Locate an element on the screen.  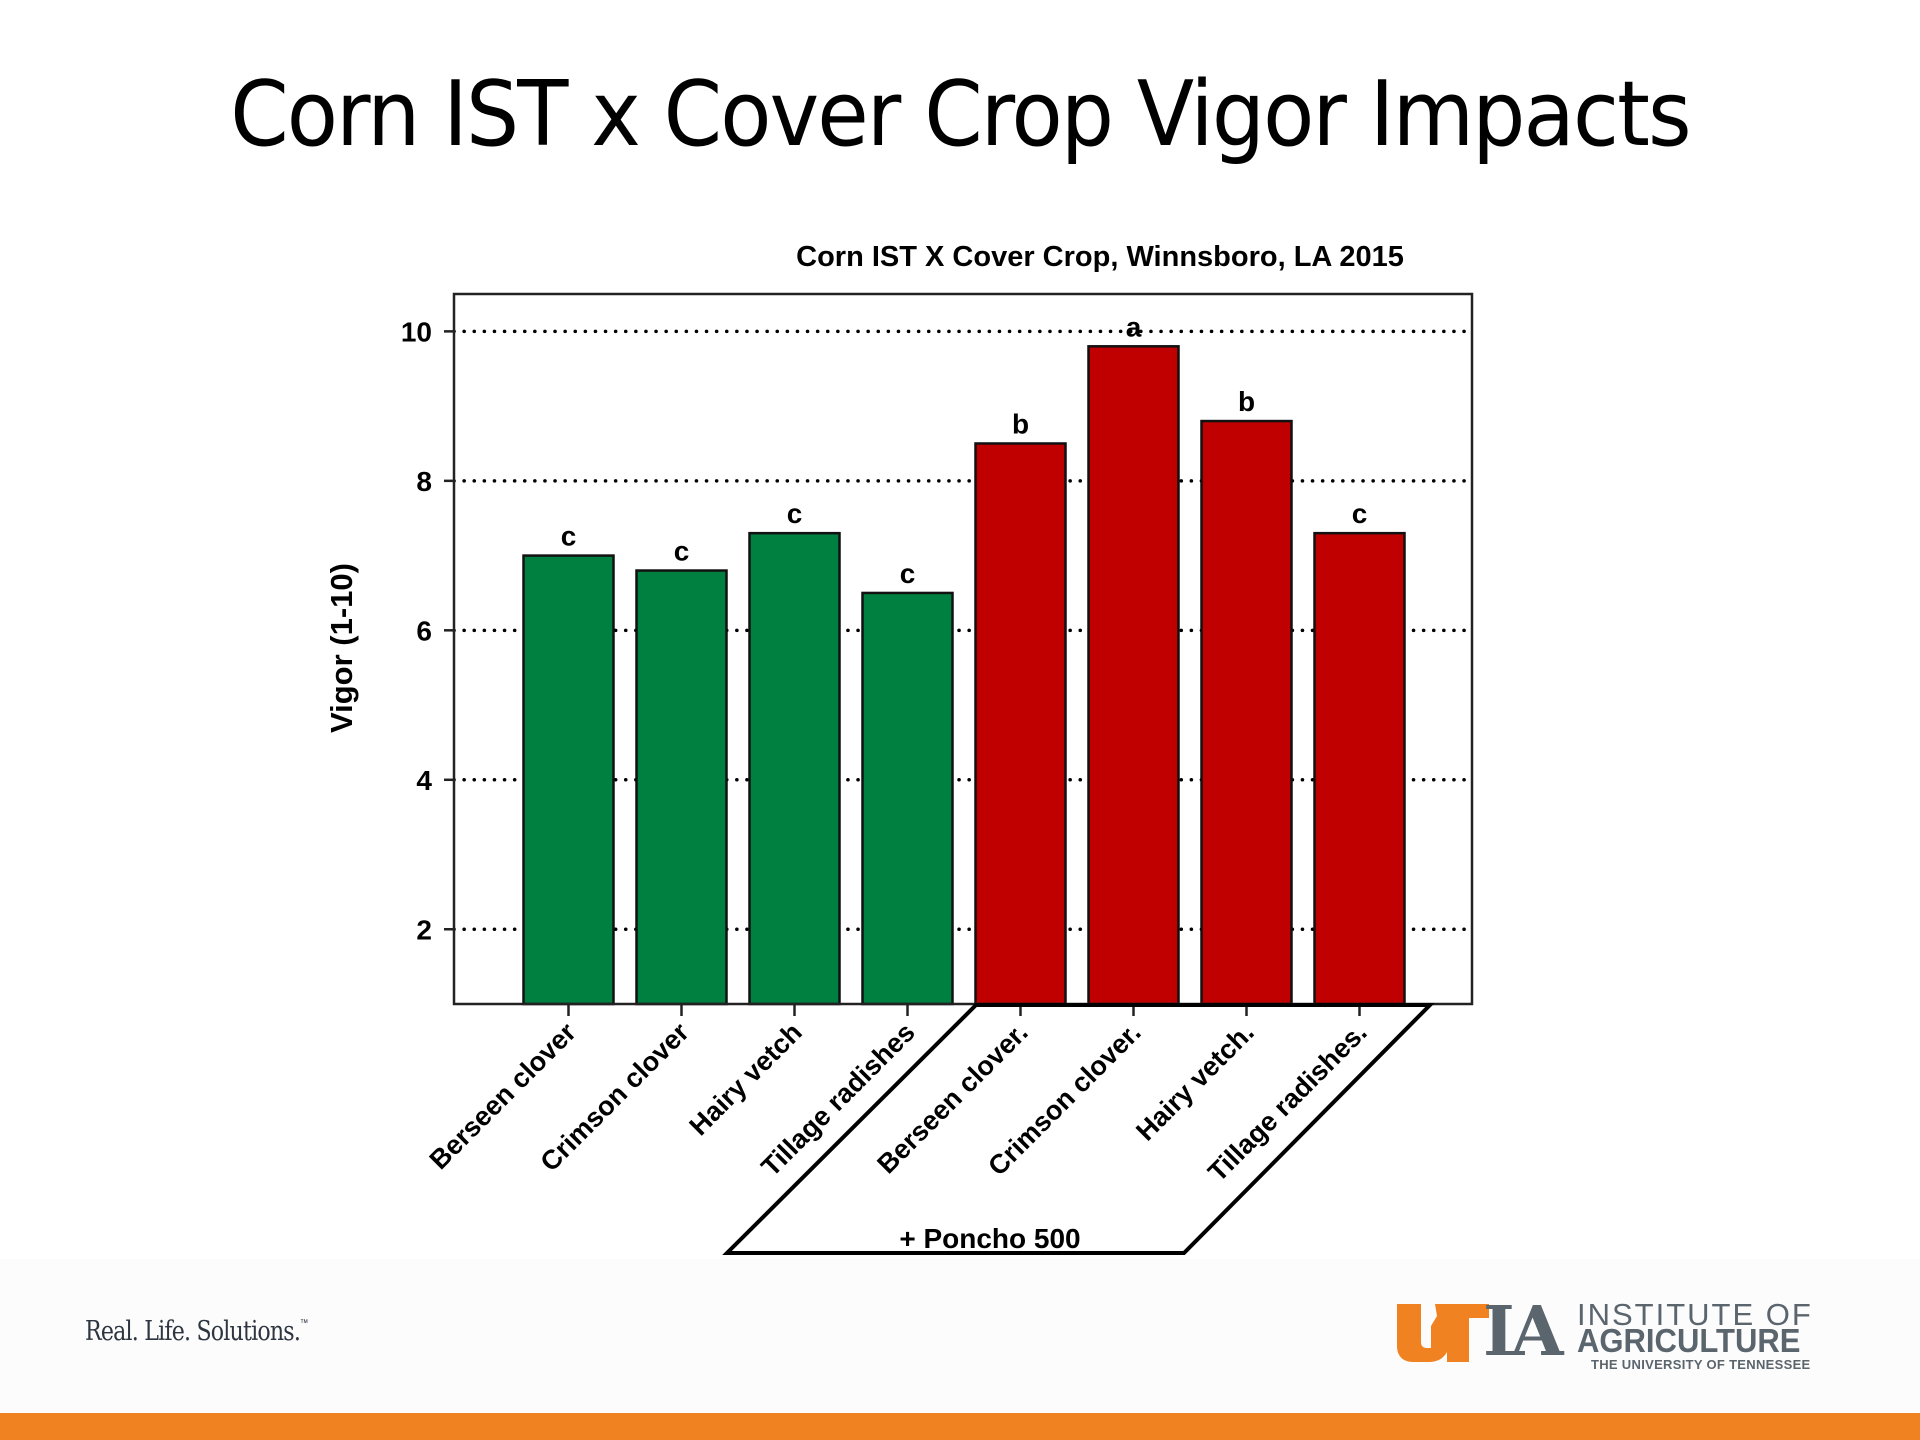
logo-agriculture: AGRICULTURE is located at coordinates (1689, 1340).